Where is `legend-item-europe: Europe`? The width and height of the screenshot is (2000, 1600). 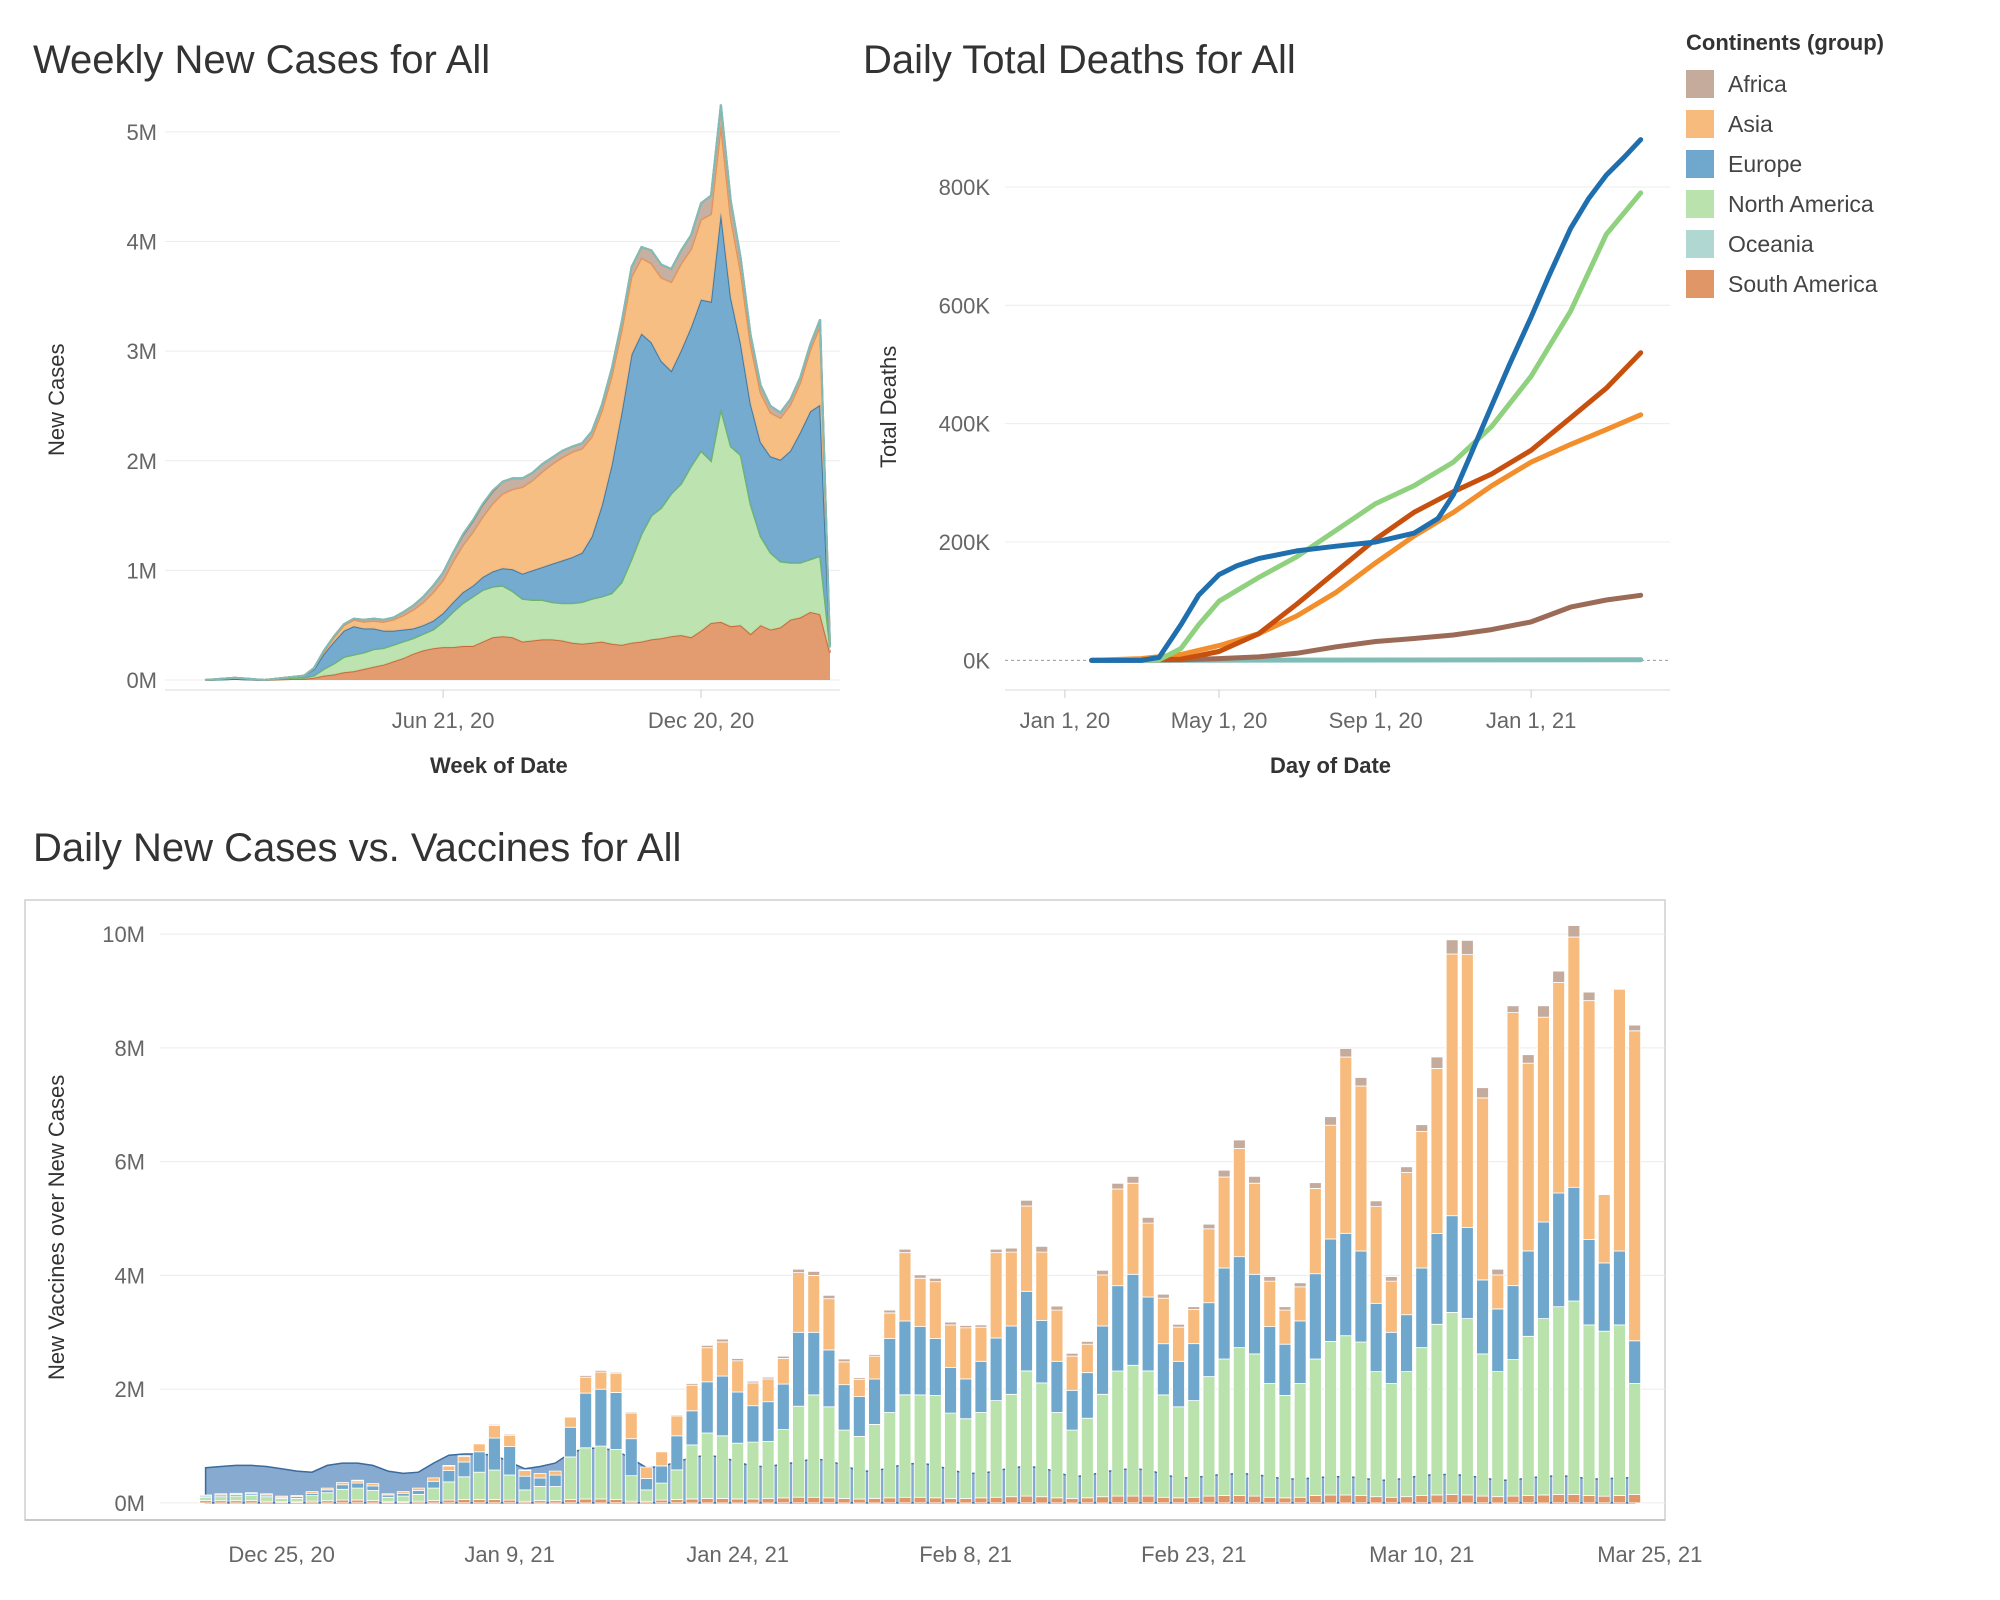 legend-item-europe: Europe is located at coordinates (1785, 164).